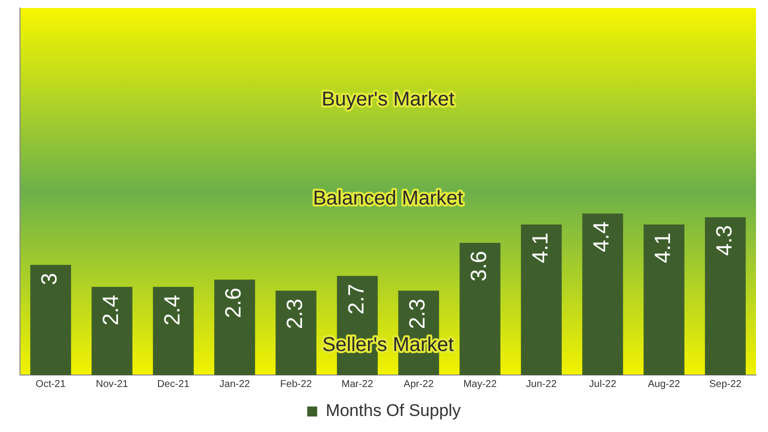  I want to click on x-tick-label: May-22, so click(480, 384).